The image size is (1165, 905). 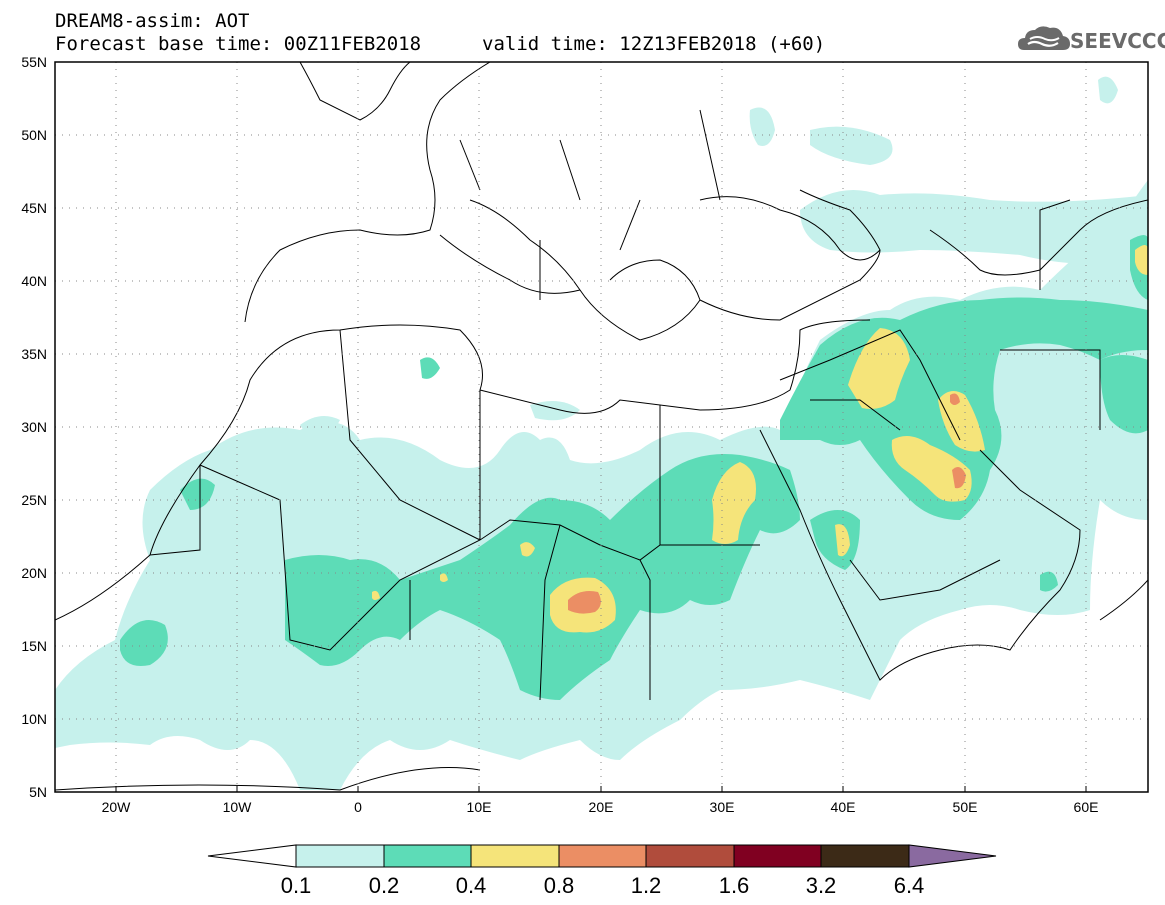 What do you see at coordinates (238, 807) in the screenshot?
I see `lon-label: 10W` at bounding box center [238, 807].